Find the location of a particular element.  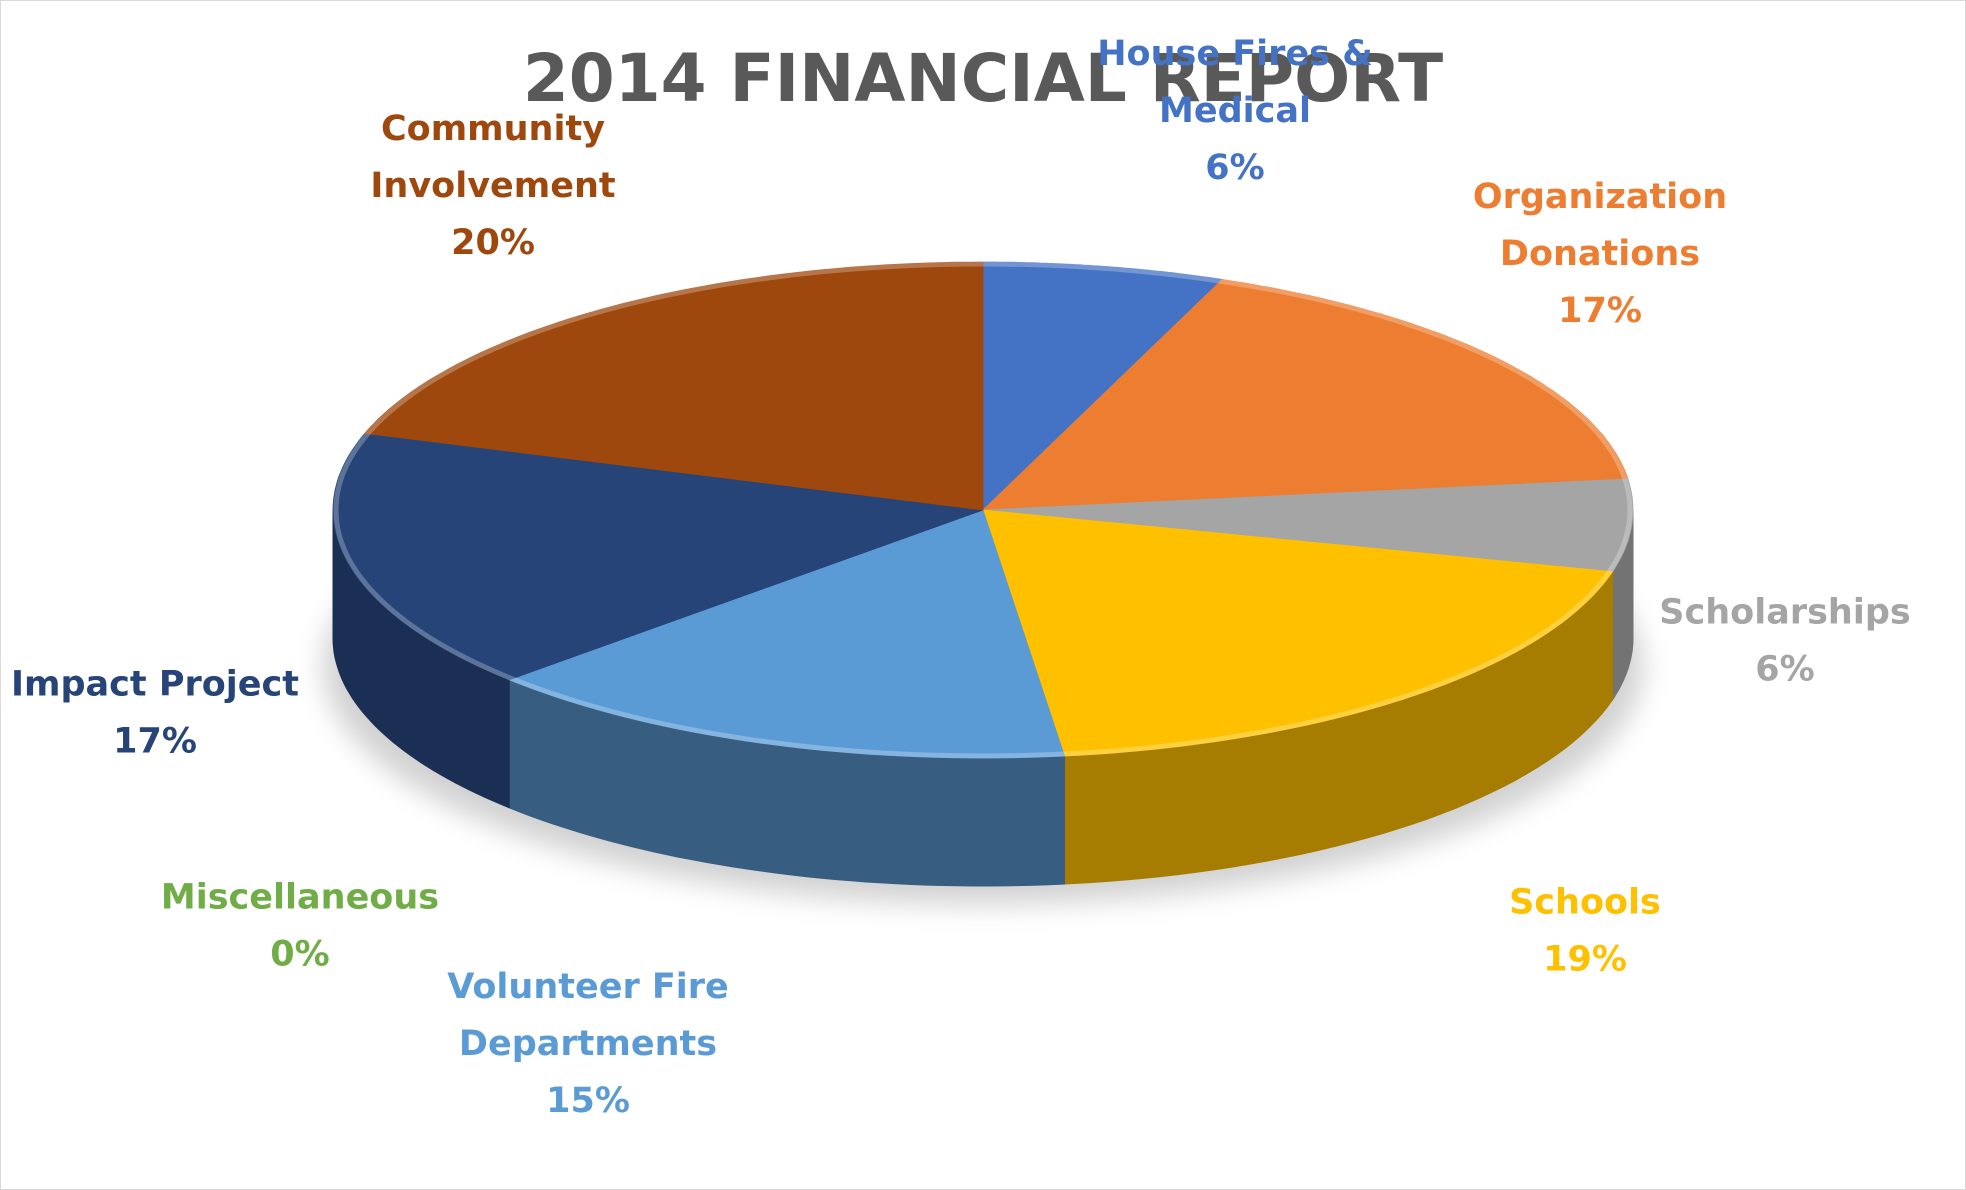

slice-percent-label: 0% is located at coordinates (299, 955).